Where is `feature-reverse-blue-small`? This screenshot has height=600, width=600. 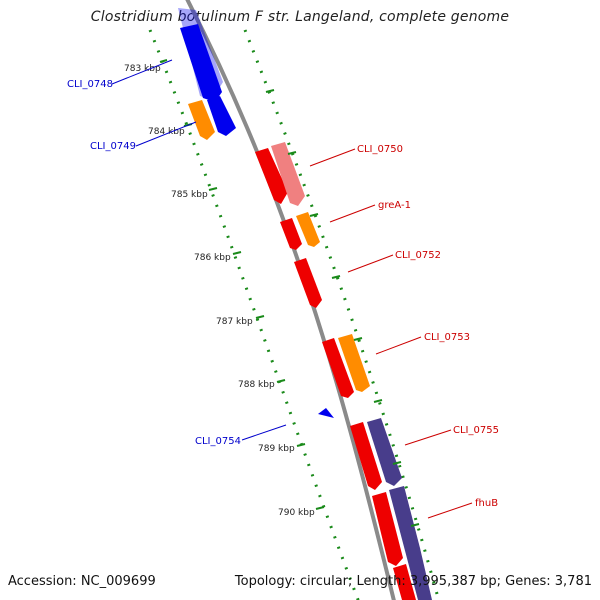
feature-reverse-blue-small is located at coordinates (326, 413).